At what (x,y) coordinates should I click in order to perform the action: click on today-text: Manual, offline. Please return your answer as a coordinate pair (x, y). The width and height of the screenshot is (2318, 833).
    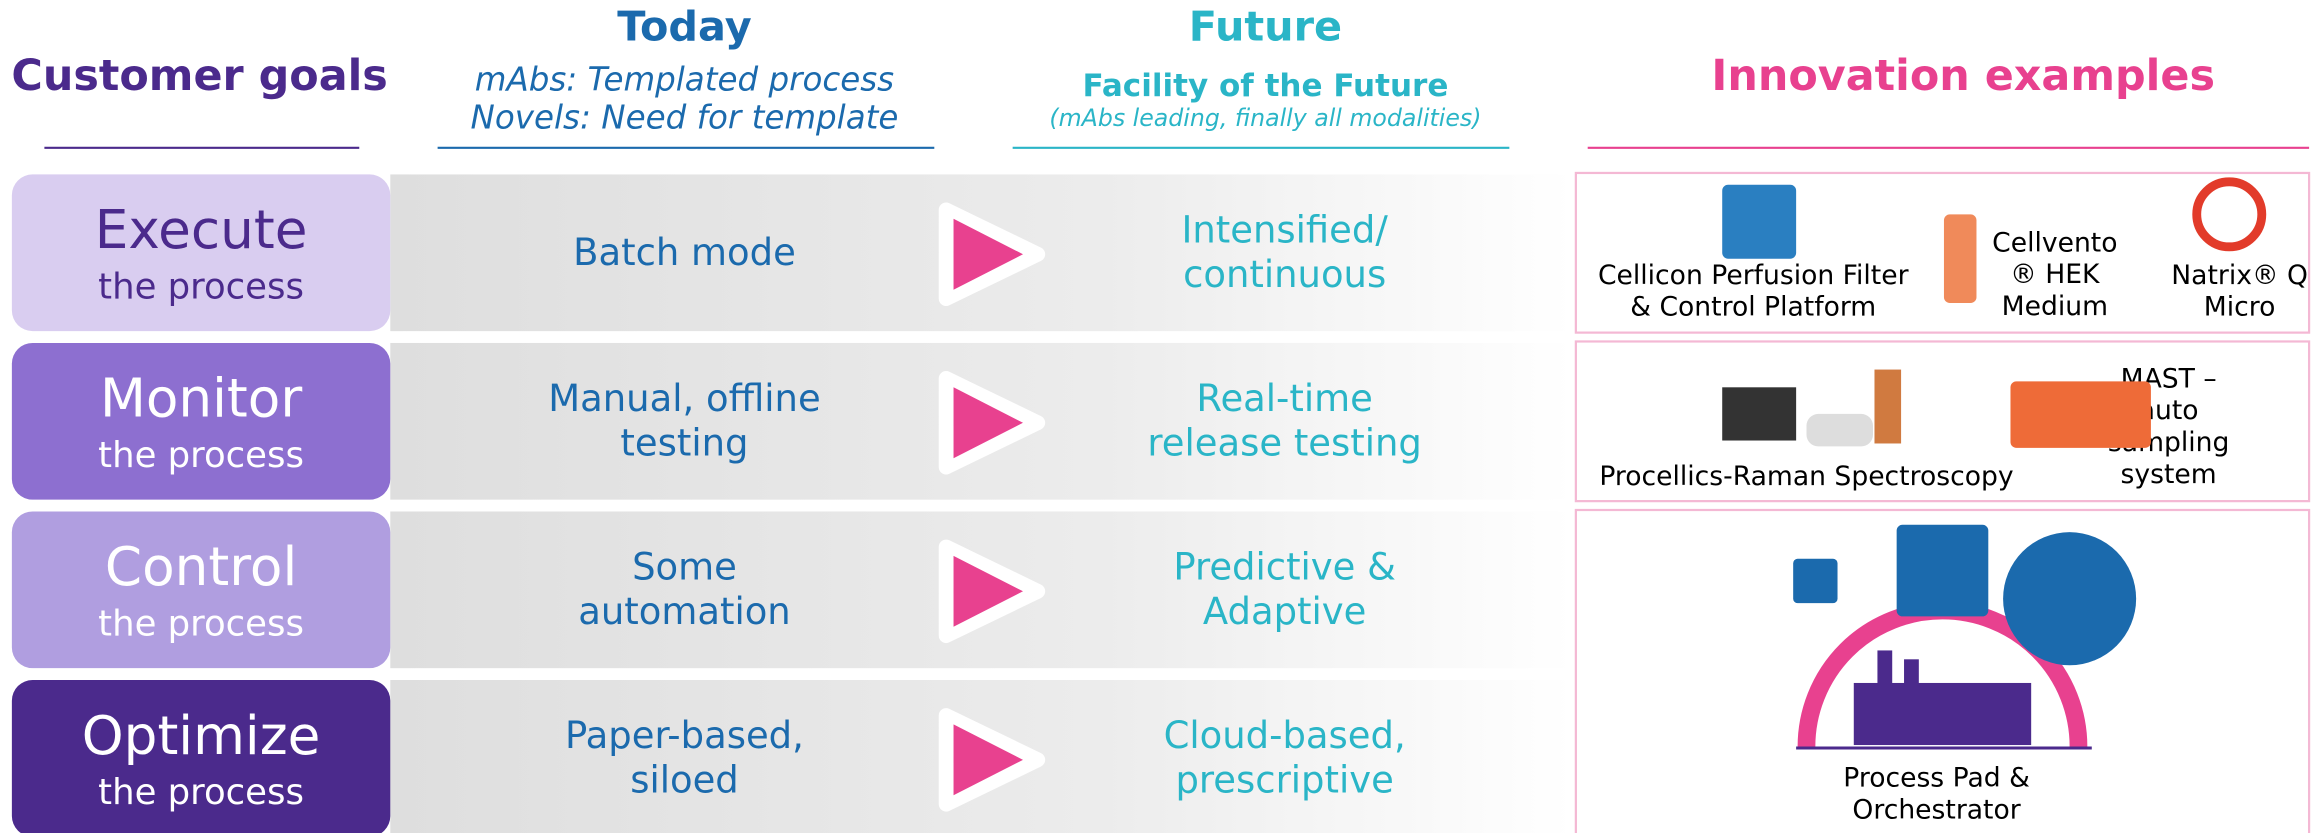
    Looking at the image, I should click on (684, 398).